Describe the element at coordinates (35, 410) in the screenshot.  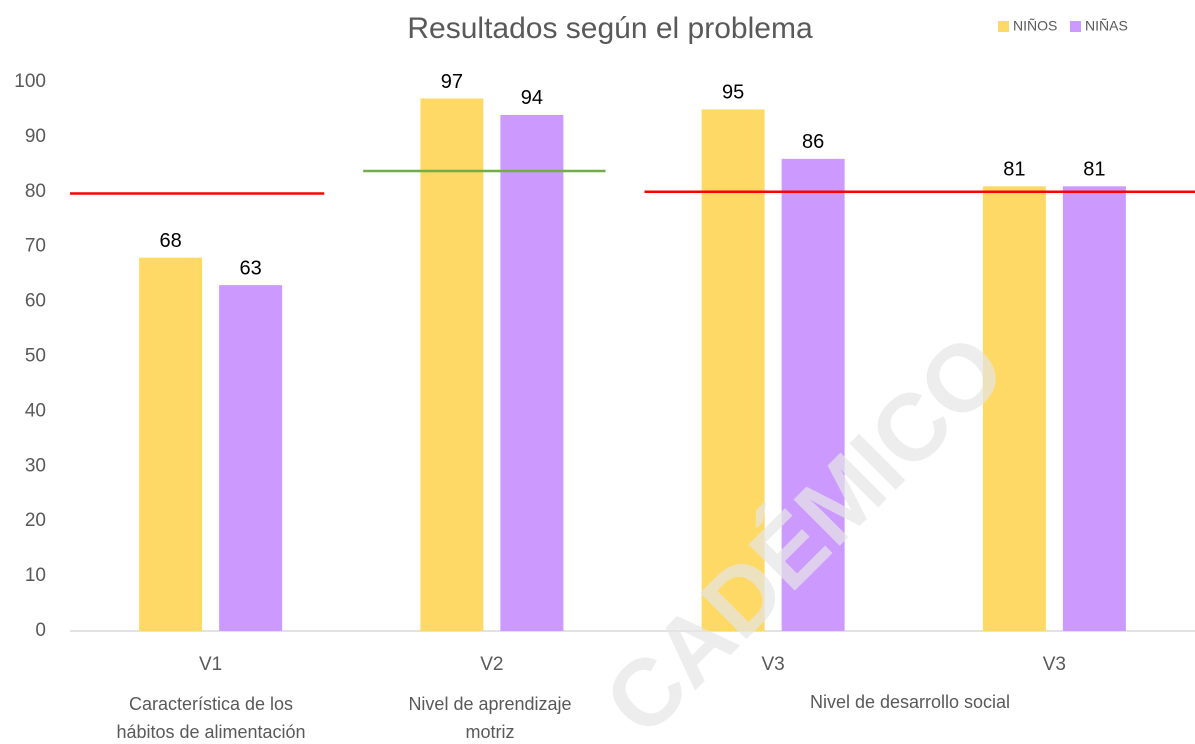
I see `y-tick-label: 40` at that location.